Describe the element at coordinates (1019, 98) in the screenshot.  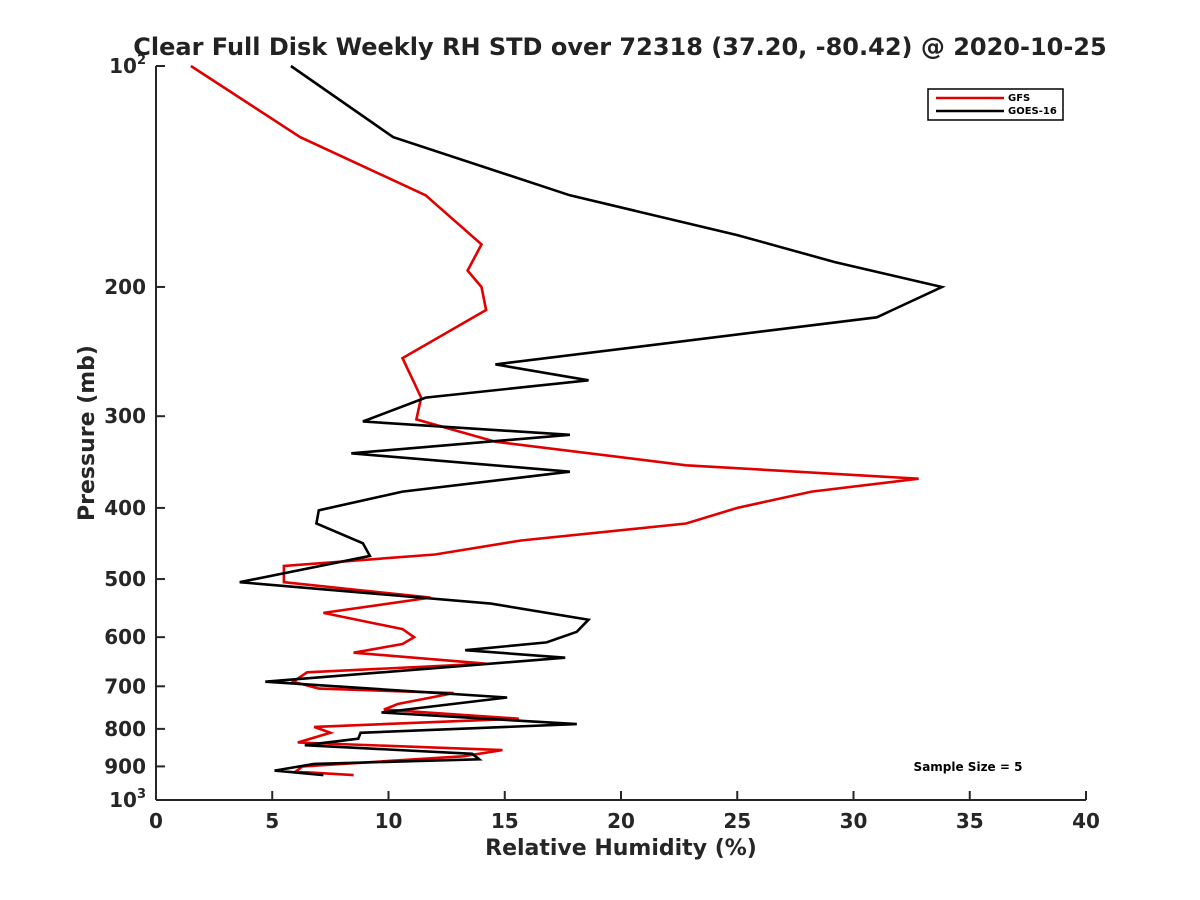
I see `legend-label-gfs: GFS` at that location.